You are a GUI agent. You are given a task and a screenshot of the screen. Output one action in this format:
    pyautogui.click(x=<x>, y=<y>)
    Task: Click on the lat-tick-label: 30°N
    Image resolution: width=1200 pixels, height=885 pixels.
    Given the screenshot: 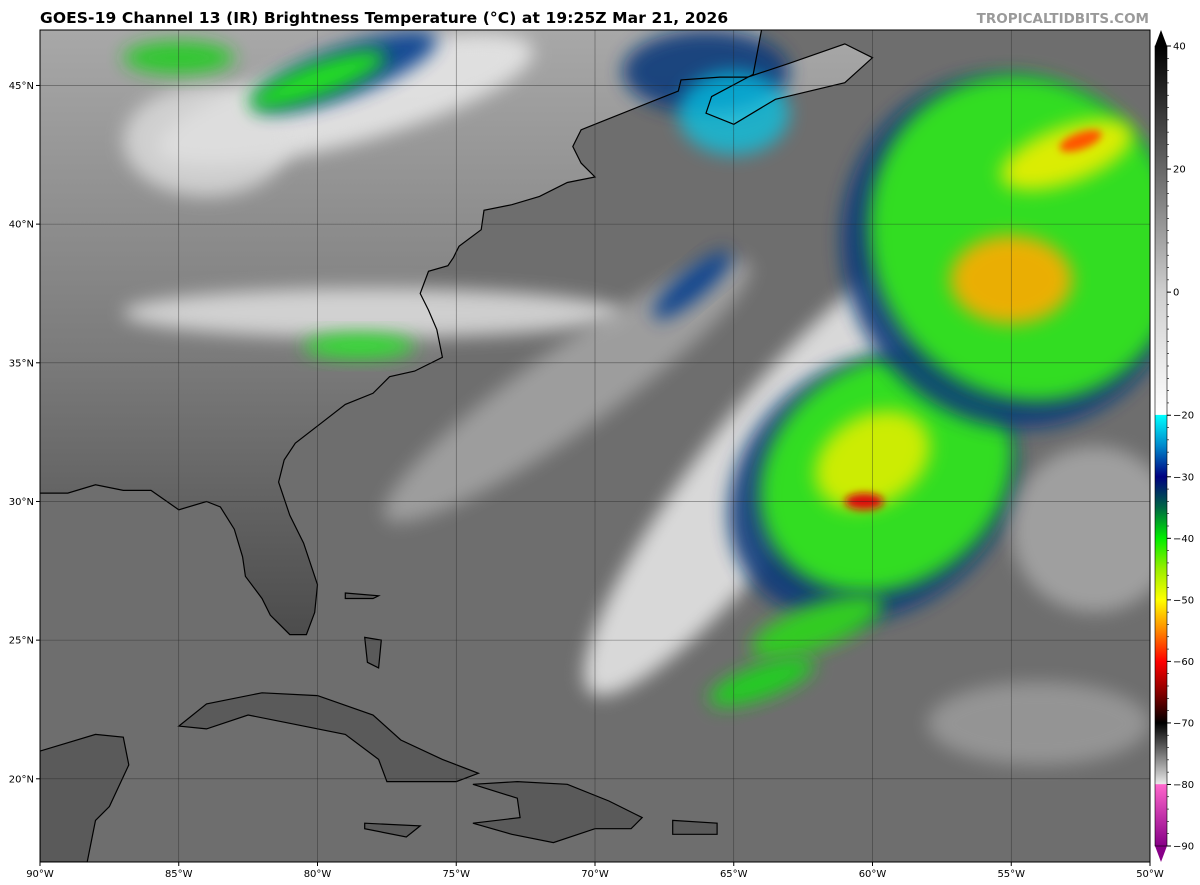 What is the action you would take?
    pyautogui.click(x=21, y=502)
    